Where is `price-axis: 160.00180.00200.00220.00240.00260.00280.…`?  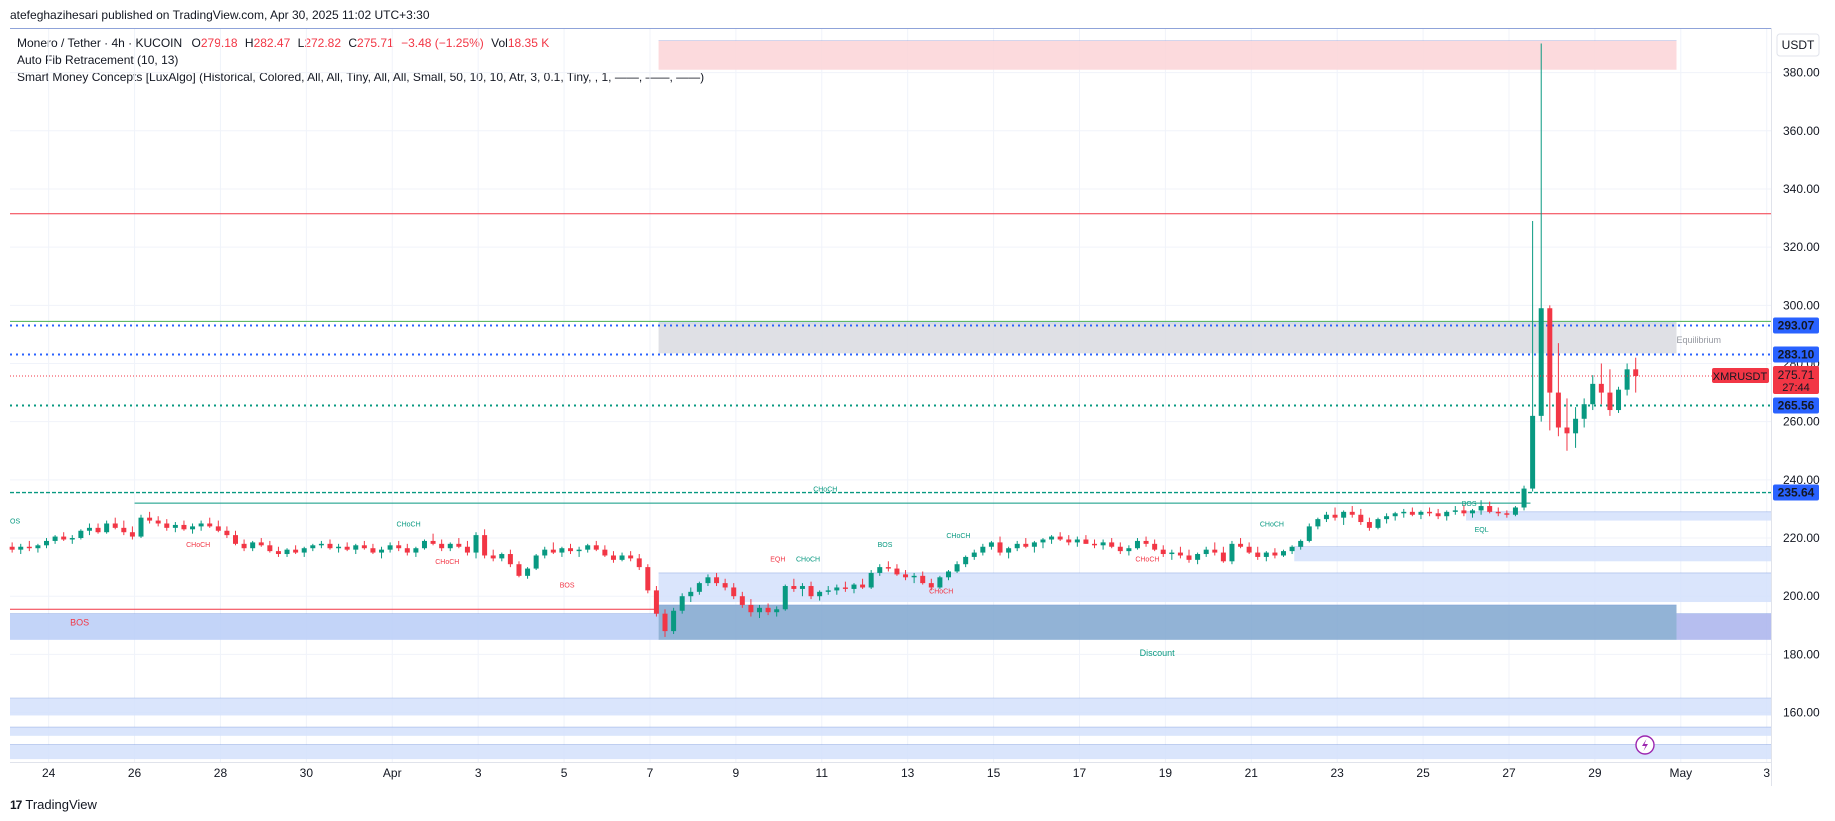 price-axis: 160.00180.00200.00220.00240.00260.00280.… is located at coordinates (1801, 393).